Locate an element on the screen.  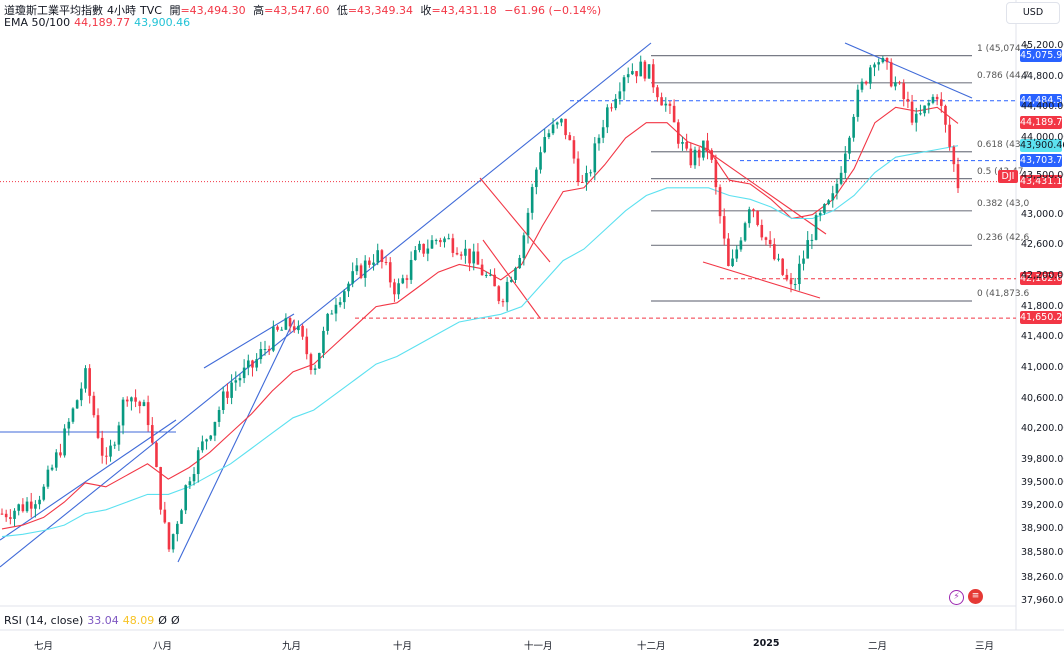
price-tick: 39,800.00 is located at coordinates (1042, 459).